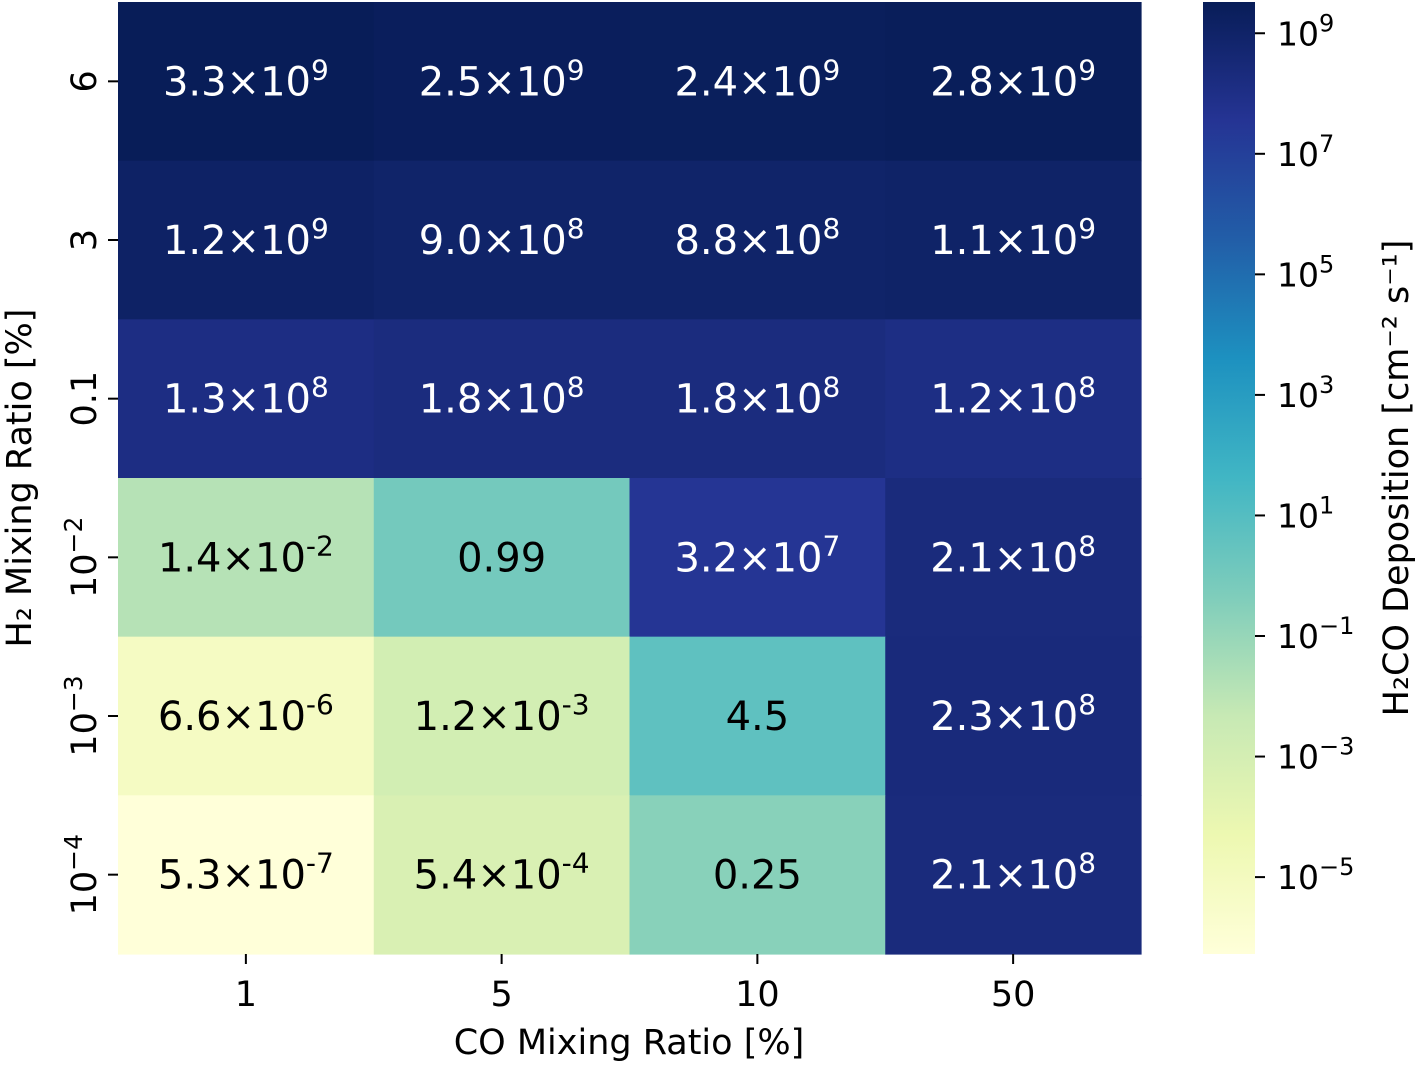 The image size is (1418, 1067). I want to click on cell-value-label: 6.6×10⁻⁶, so click(246, 714).